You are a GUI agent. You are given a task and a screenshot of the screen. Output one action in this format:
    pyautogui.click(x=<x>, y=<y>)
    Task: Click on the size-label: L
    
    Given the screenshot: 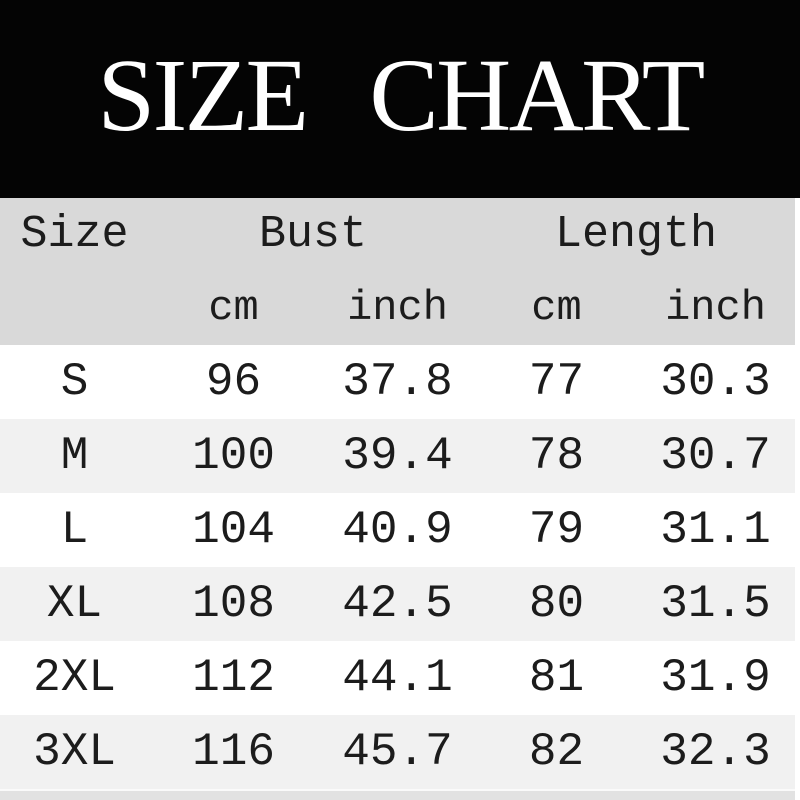 What is the action you would take?
    pyautogui.click(x=74, y=530)
    